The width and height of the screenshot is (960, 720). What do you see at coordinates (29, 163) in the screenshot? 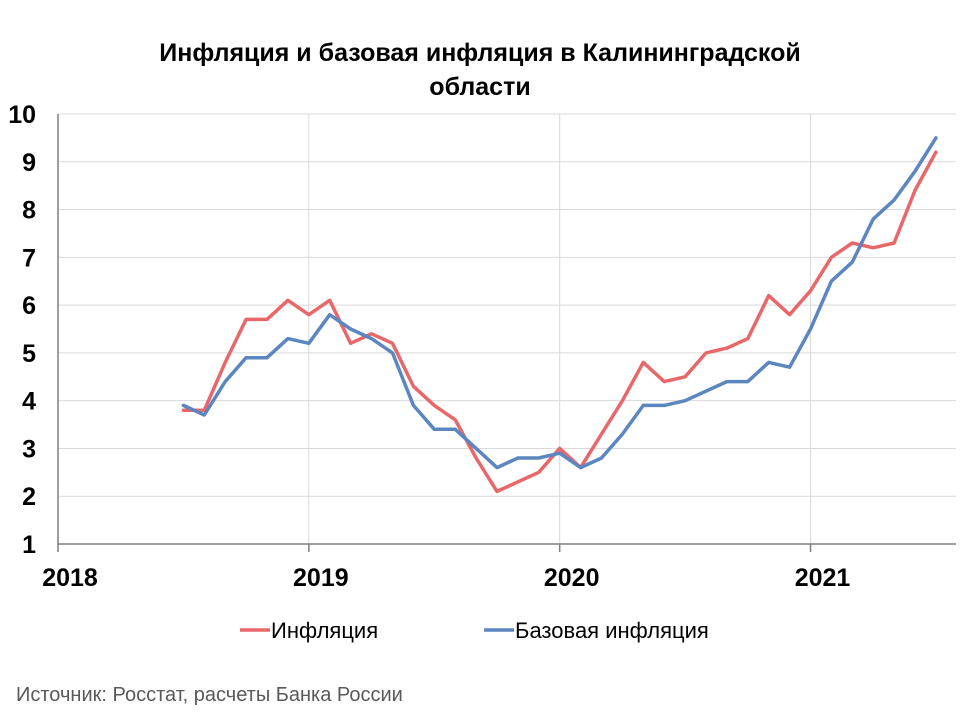
I see `y-tick-label: 9` at bounding box center [29, 163].